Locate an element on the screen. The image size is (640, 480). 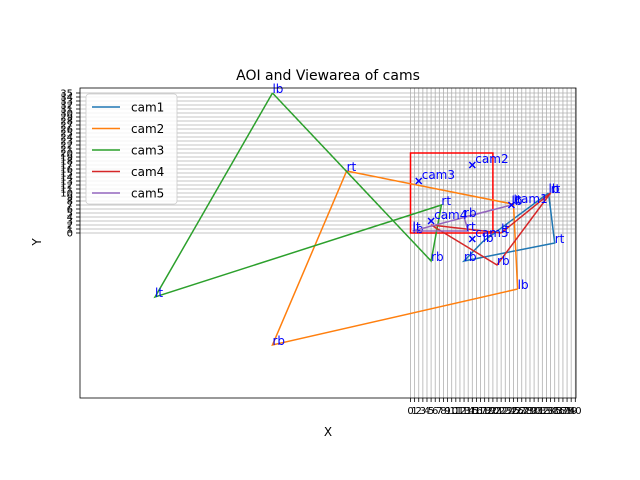
x-tick-label: 27 is located at coordinates (521, 411).